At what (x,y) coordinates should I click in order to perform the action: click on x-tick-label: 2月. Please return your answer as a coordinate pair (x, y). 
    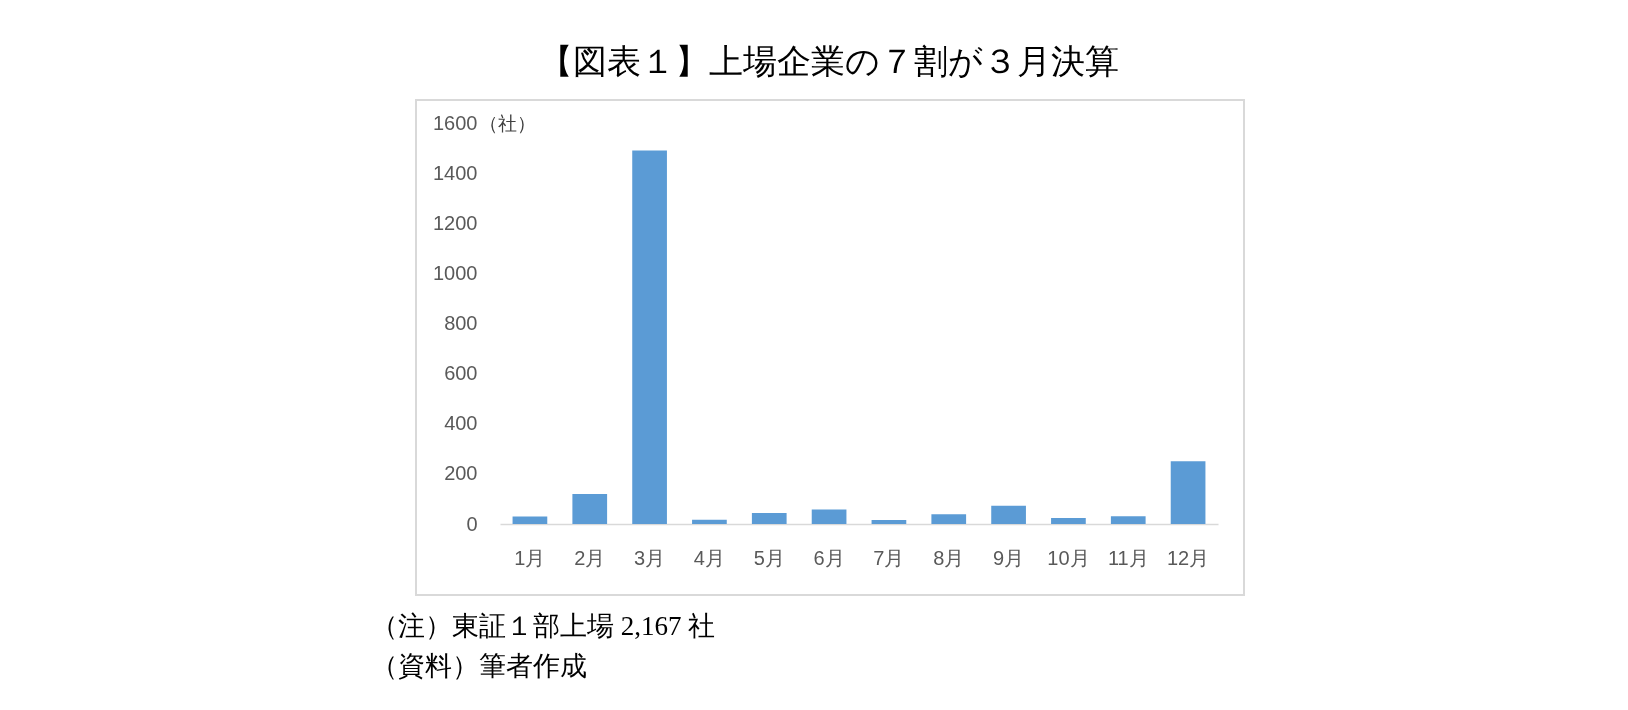
    Looking at the image, I should click on (590, 557).